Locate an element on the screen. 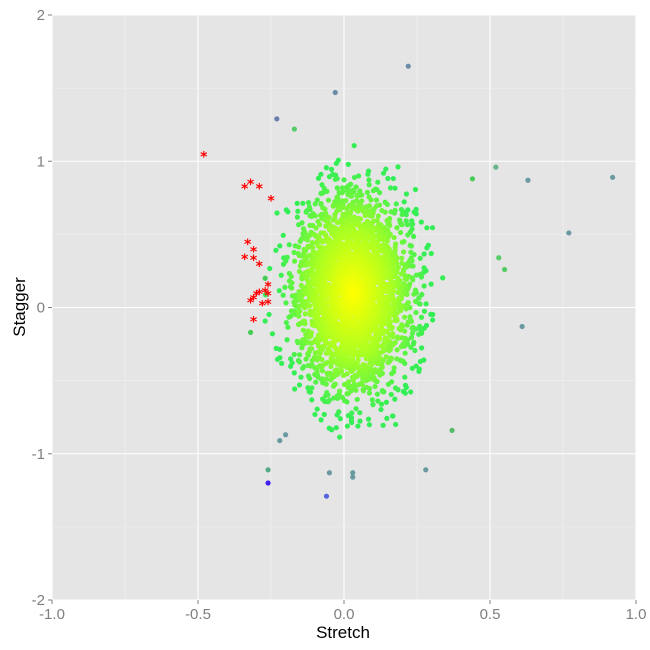 This screenshot has height=650, width=650. x-tick-label: -0.5 is located at coordinates (198, 614).